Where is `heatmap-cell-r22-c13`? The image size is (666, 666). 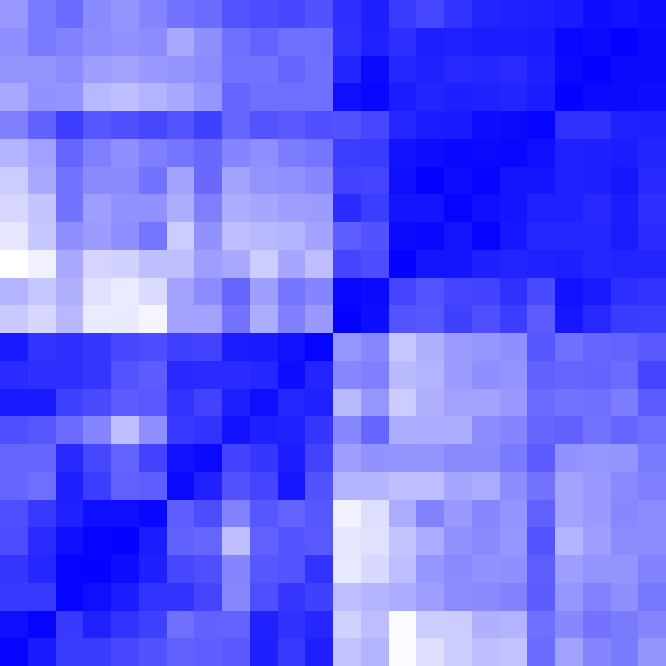
heatmap-cell-r22-c13 is located at coordinates (375, 624).